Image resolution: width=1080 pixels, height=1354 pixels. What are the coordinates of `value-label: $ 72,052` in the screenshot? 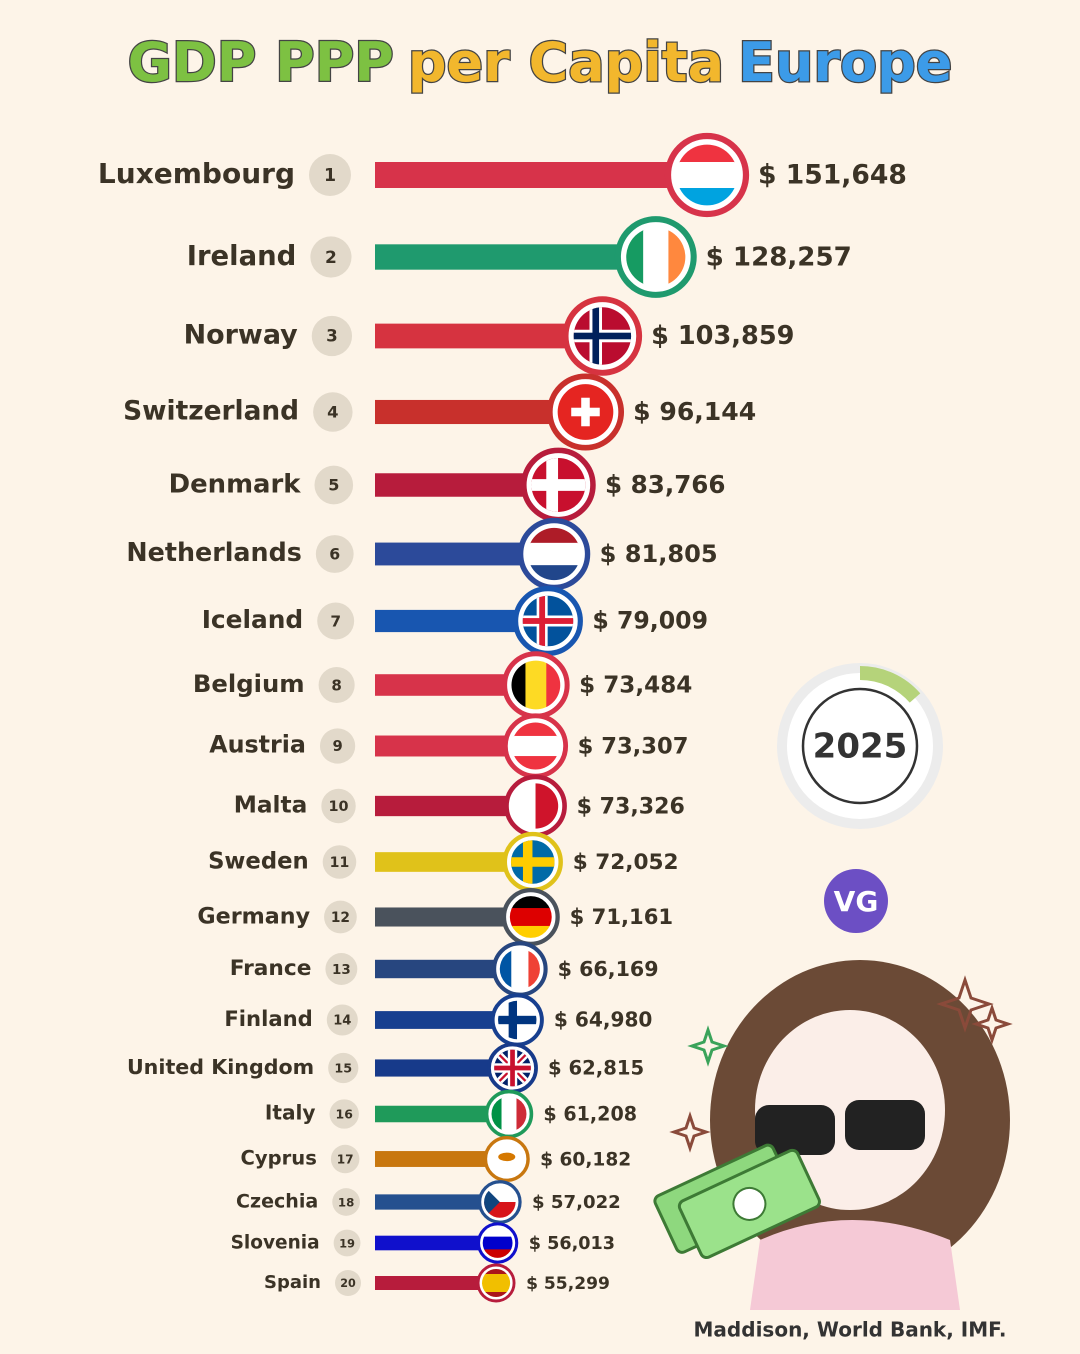 It's located at (626, 862).